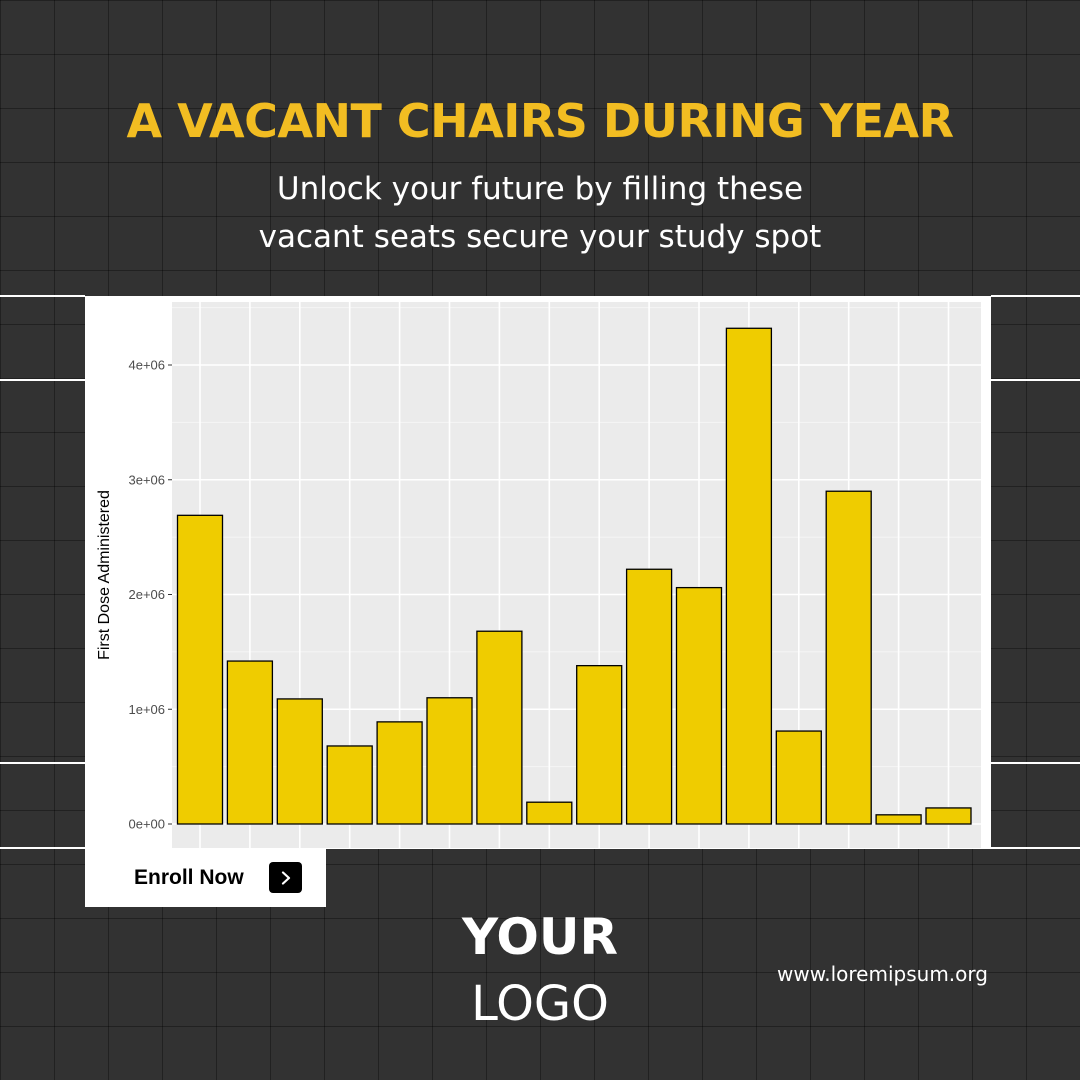 This screenshot has height=1080, width=1080. I want to click on page-title: A VACANT CHAIRS DURING YEAR, so click(540, 121).